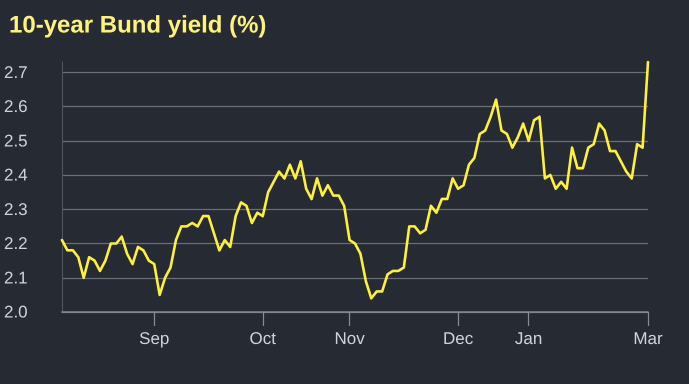 The width and height of the screenshot is (689, 384). What do you see at coordinates (16, 209) in the screenshot?
I see `y-tick-label: 2.3` at bounding box center [16, 209].